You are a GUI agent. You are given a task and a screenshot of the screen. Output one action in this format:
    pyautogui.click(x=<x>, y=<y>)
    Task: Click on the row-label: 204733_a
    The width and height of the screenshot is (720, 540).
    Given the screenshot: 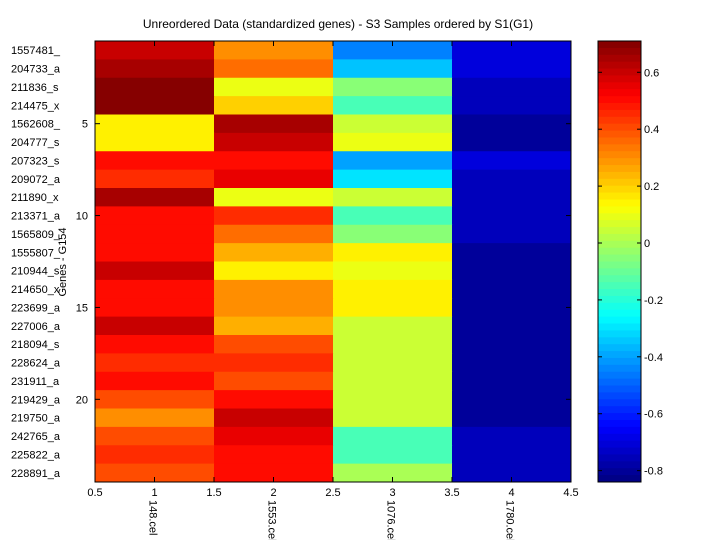 What is the action you would take?
    pyautogui.click(x=36, y=70)
    